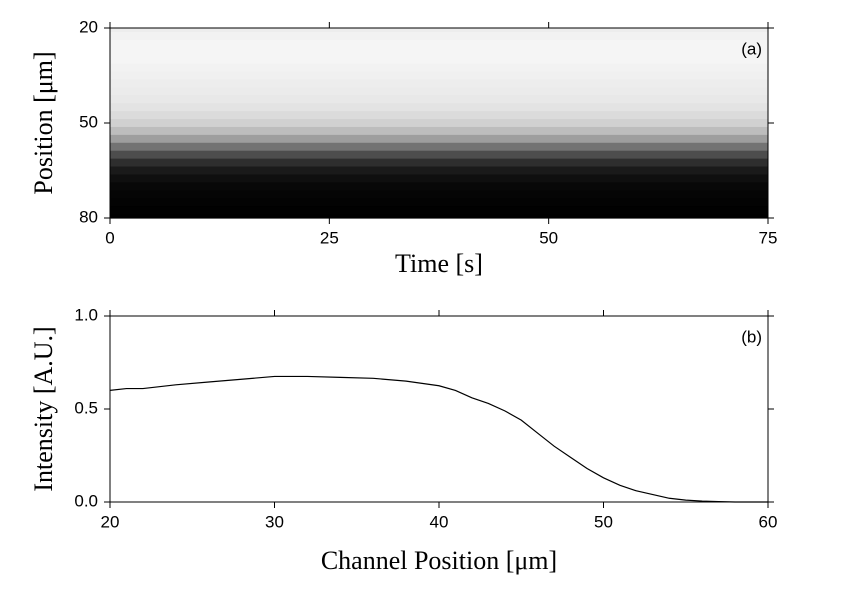 Image resolution: width=850 pixels, height=598 pixels. What do you see at coordinates (768, 521) in the screenshot?
I see `x-tick-label: 60` at bounding box center [768, 521].